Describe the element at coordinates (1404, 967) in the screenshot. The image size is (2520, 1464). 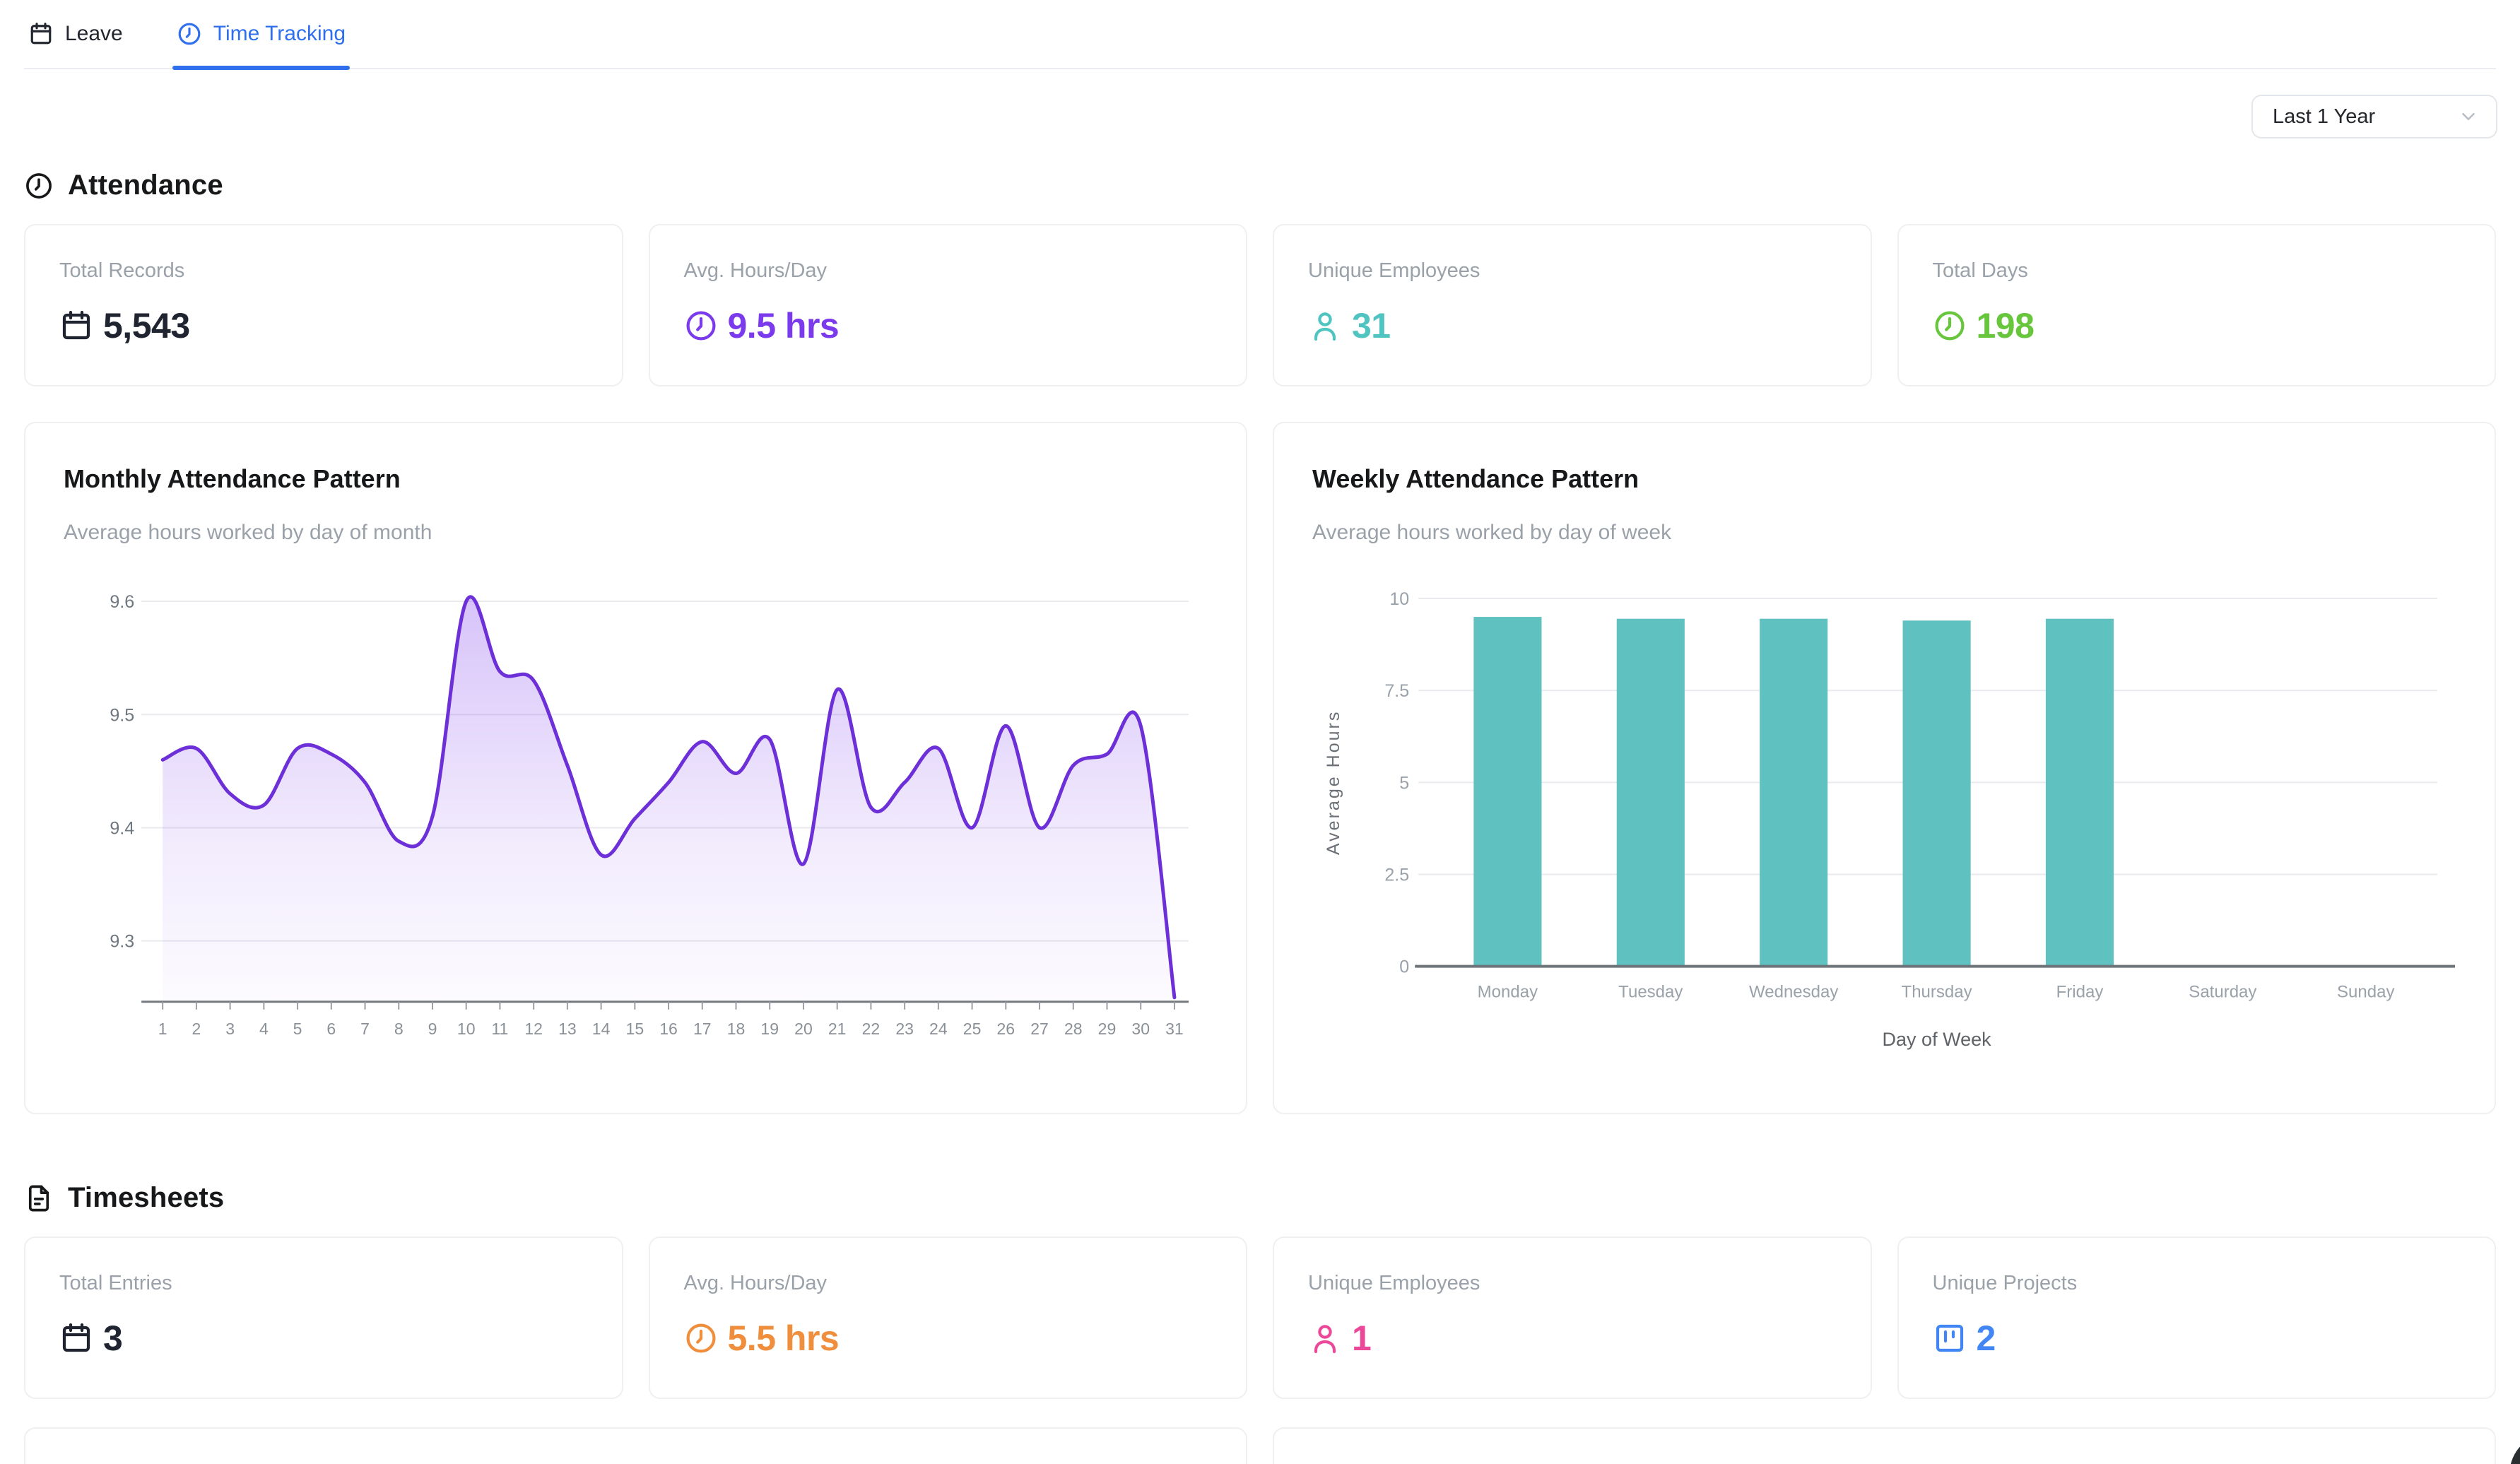
I see `svg-text: 0` at that location.